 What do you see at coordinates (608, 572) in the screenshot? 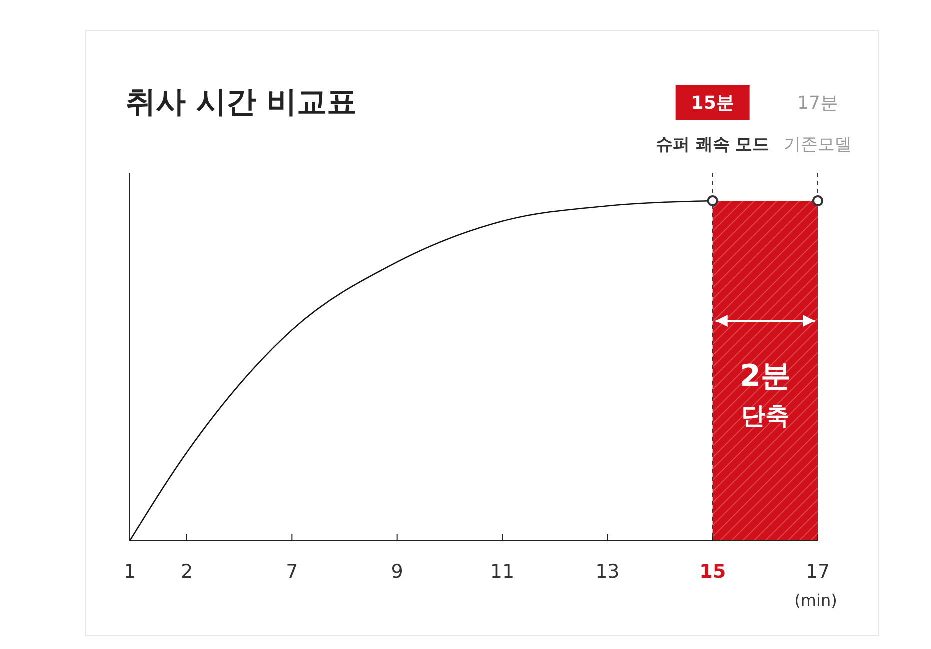
I see `x-tick-label: 13` at bounding box center [608, 572].